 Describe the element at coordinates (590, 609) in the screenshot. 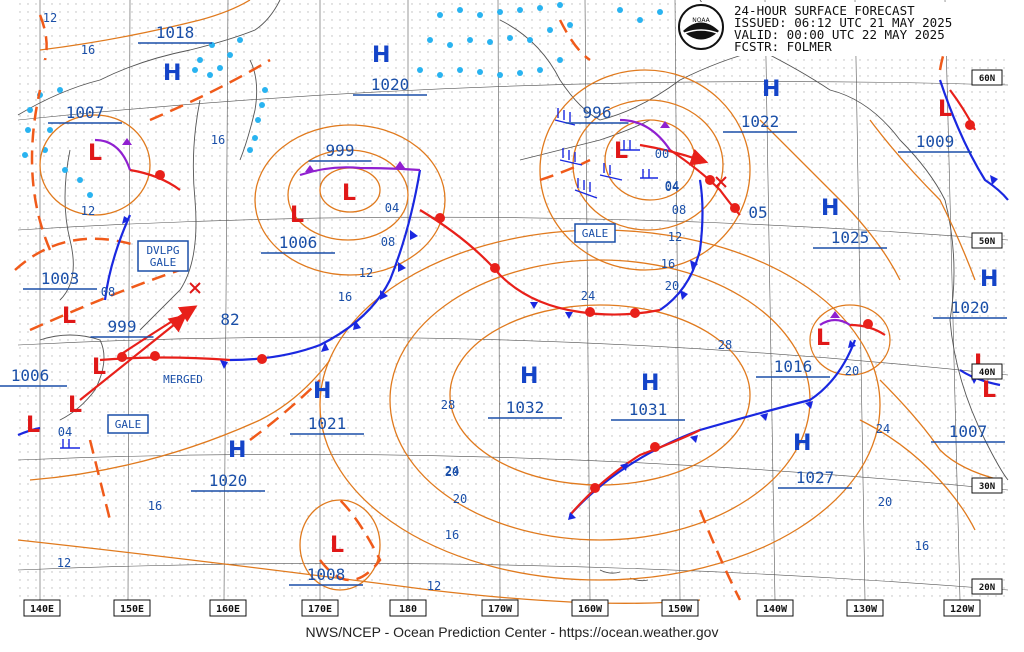

I see `lon-label: 160W` at that location.